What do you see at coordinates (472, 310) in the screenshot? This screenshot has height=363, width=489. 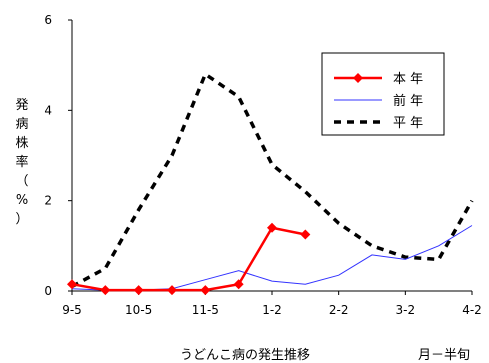 I see `x-tick-label: 4-2` at bounding box center [472, 310].